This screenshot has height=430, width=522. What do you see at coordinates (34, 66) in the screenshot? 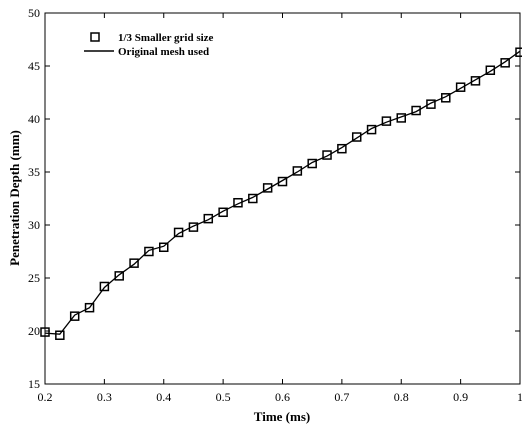
I see `y-tick-label: 45` at bounding box center [34, 66].